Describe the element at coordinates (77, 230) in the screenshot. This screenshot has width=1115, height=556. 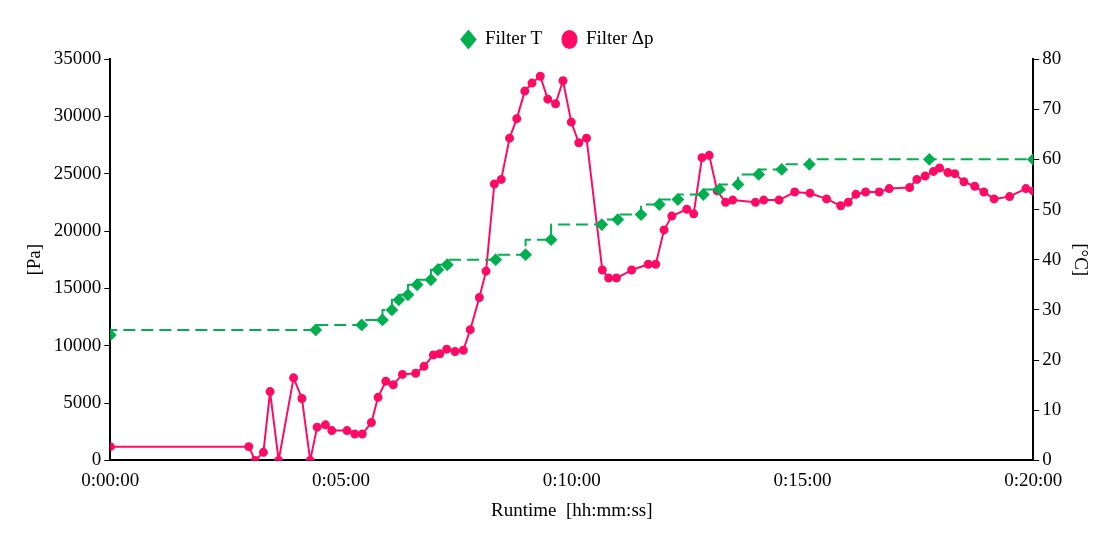
I see `y-tick-label: 20000` at that location.